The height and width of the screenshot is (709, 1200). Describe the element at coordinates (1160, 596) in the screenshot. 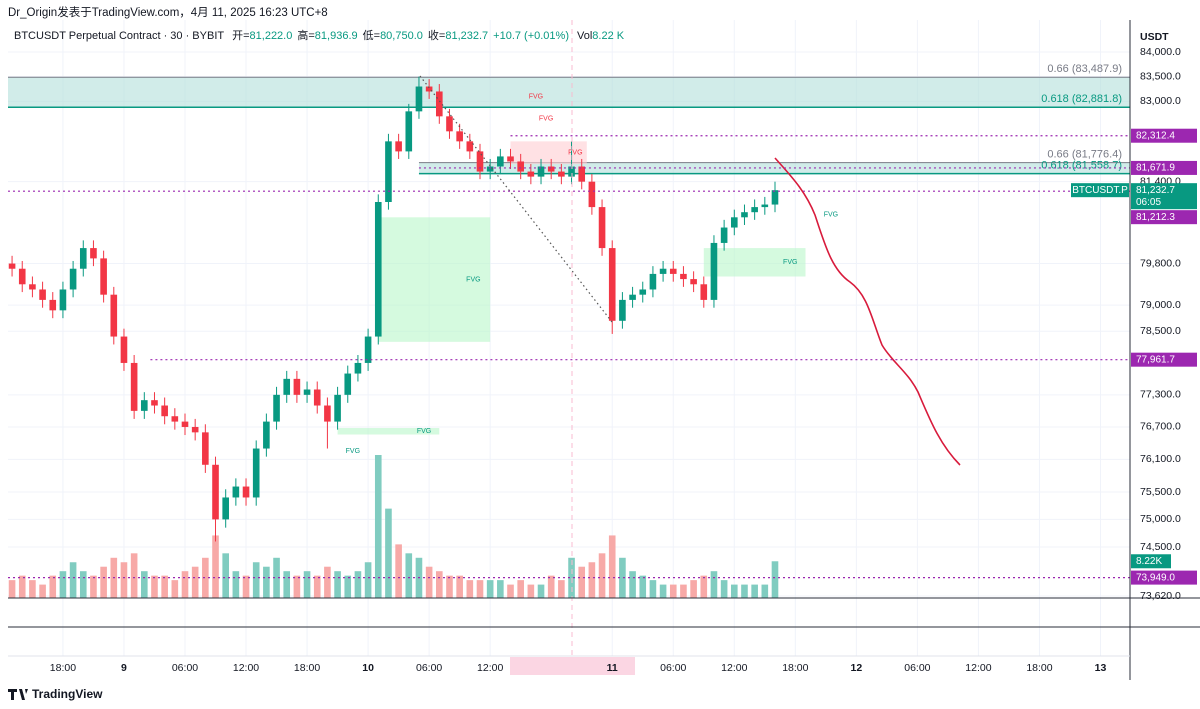

I see `y-tick-label: 73,620.0` at that location.